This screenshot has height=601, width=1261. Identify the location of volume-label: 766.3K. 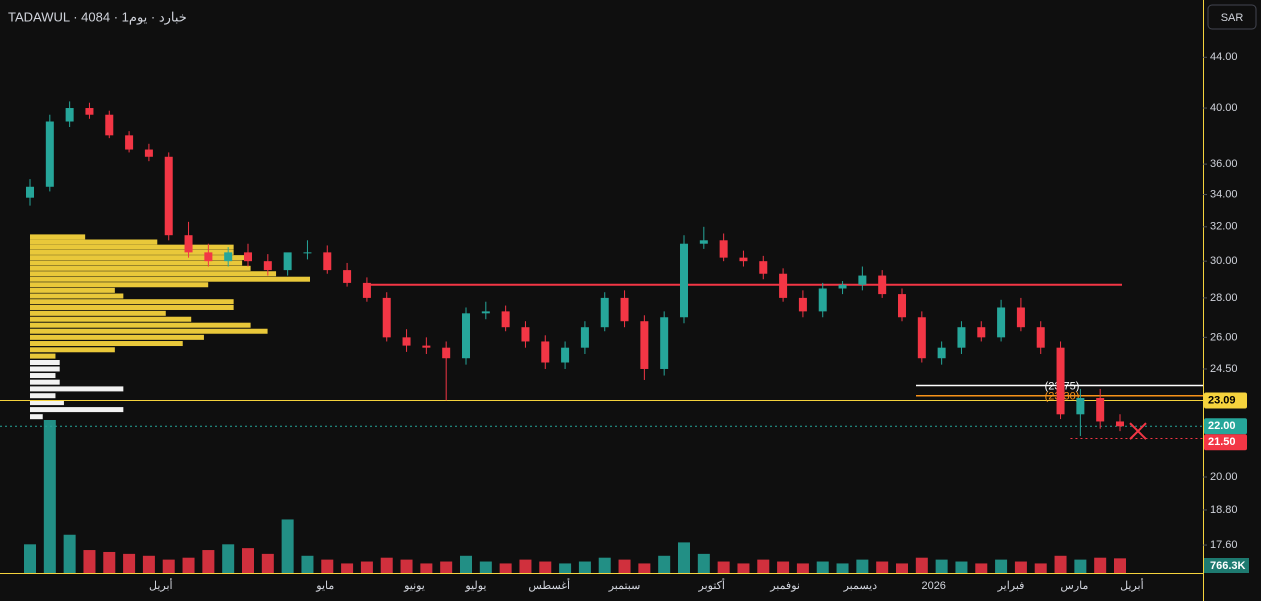
(1228, 566).